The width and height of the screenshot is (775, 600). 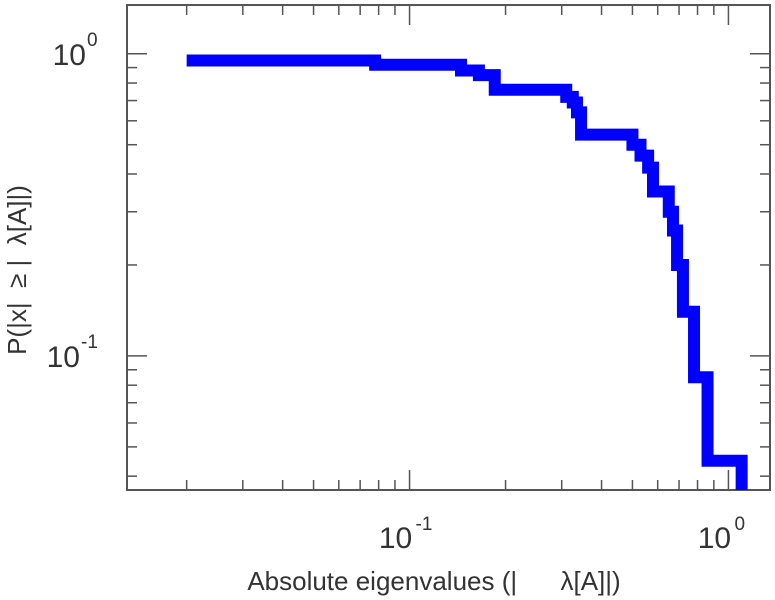 What do you see at coordinates (92, 40) in the screenshot?
I see `y-tick-label-exponent: 0` at bounding box center [92, 40].